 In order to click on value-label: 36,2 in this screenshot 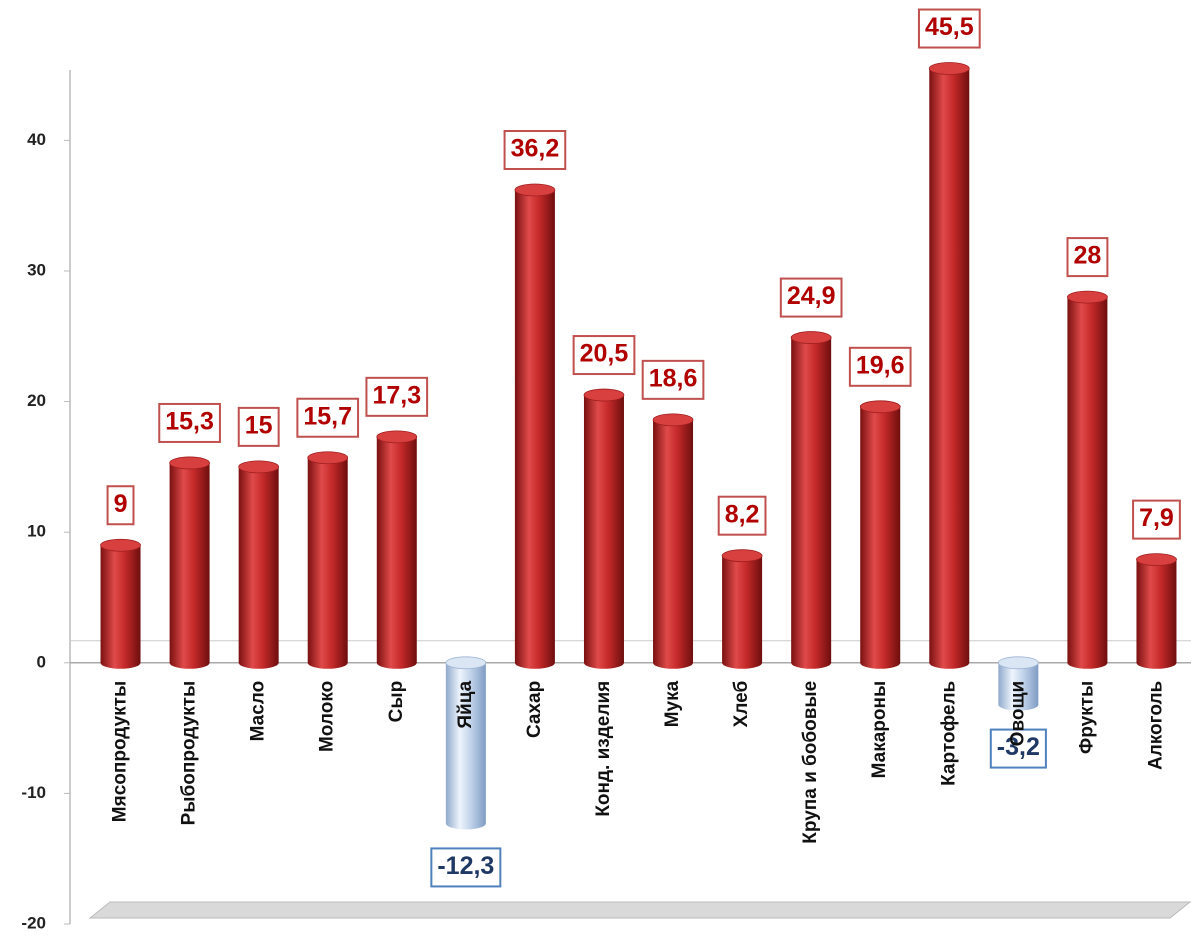, I will do `click(535, 149)`.